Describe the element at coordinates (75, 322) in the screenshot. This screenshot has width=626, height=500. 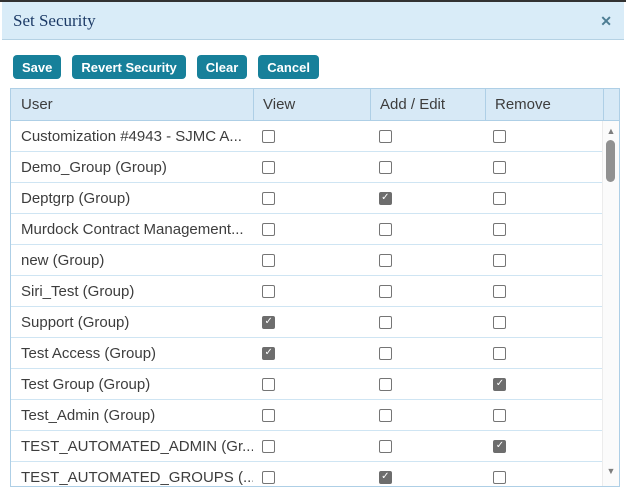
I see `user-name-cell: Support (Group)` at that location.